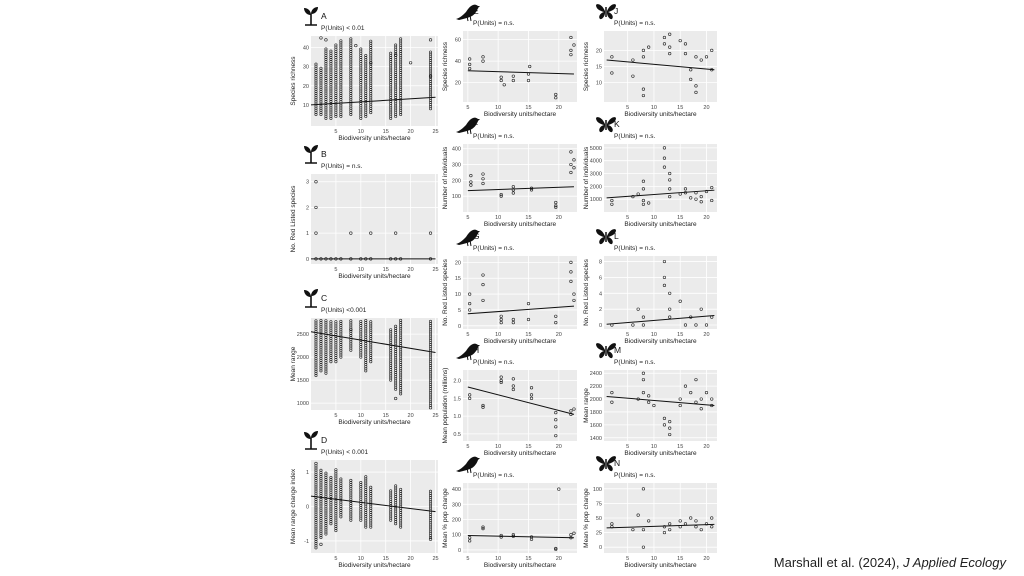 Image resolution: width=1024 pixels, height=576 pixels. I want to click on panel-letter: G, so click(476, 236).